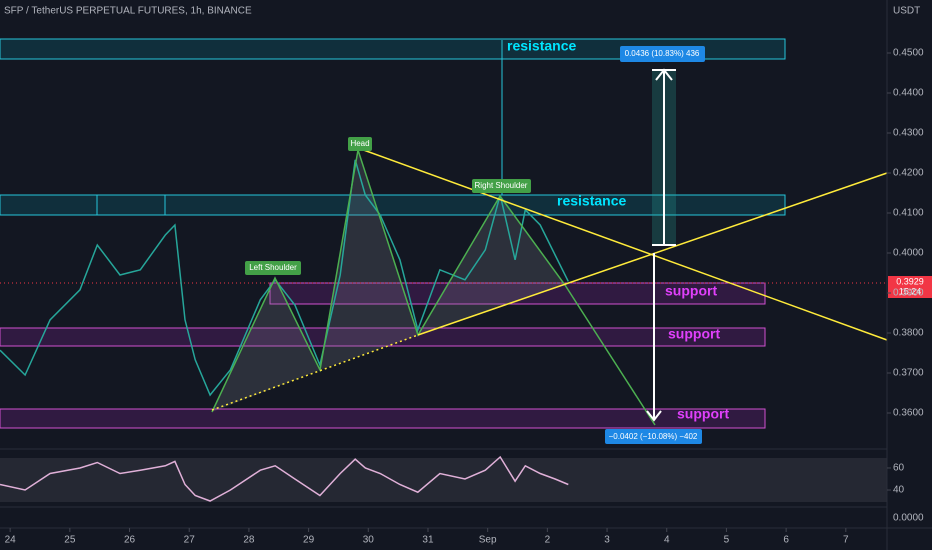  Describe the element at coordinates (369, 540) in the screenshot. I see `x-tick-label: 30` at that location.